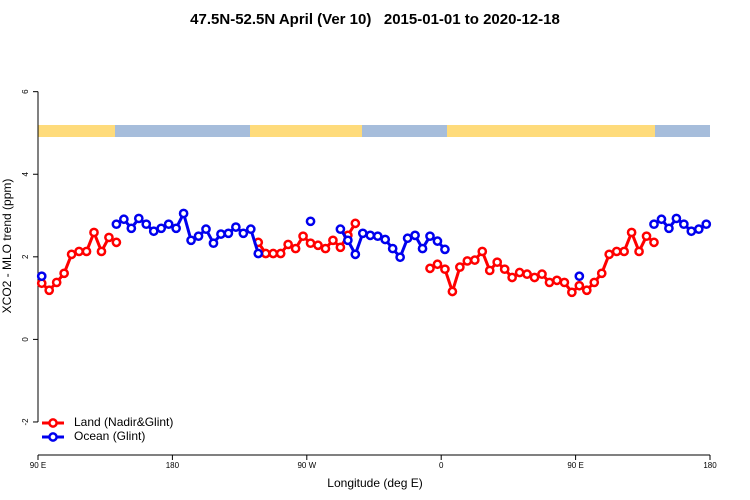  What do you see at coordinates (25, 91) in the screenshot?
I see `y-tick-label: 6` at bounding box center [25, 91].